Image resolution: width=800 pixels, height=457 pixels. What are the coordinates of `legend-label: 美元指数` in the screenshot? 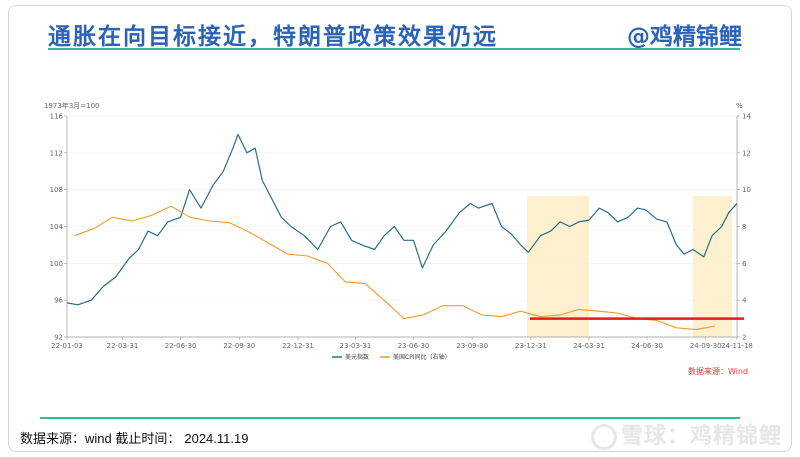 It's located at (357, 357).